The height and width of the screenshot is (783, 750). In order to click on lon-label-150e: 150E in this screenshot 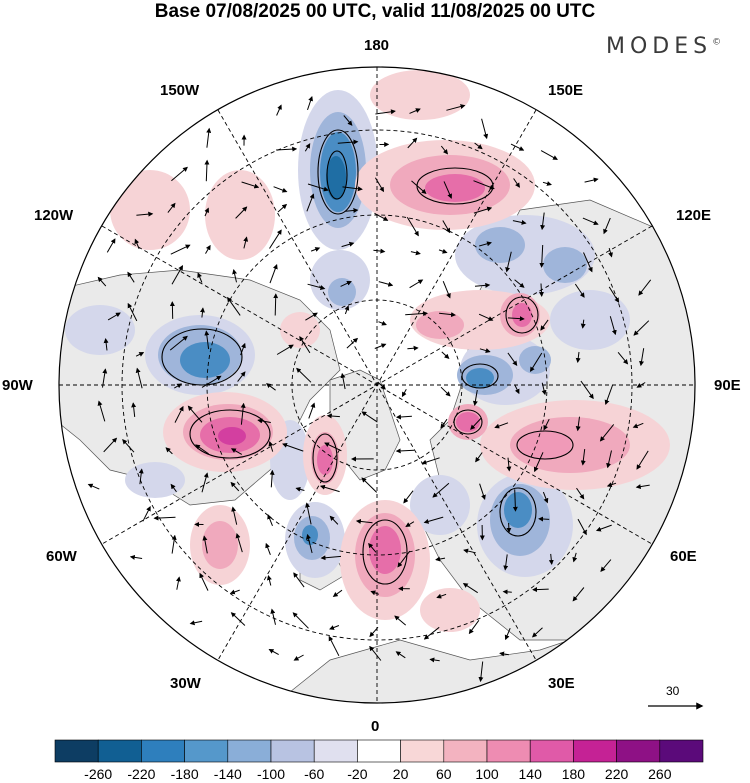, I will do `click(566, 90)`.